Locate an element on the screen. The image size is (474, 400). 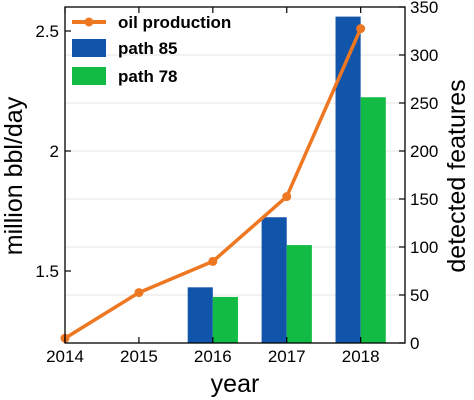
legend-label-oil-production: oil production is located at coordinates (174, 22).